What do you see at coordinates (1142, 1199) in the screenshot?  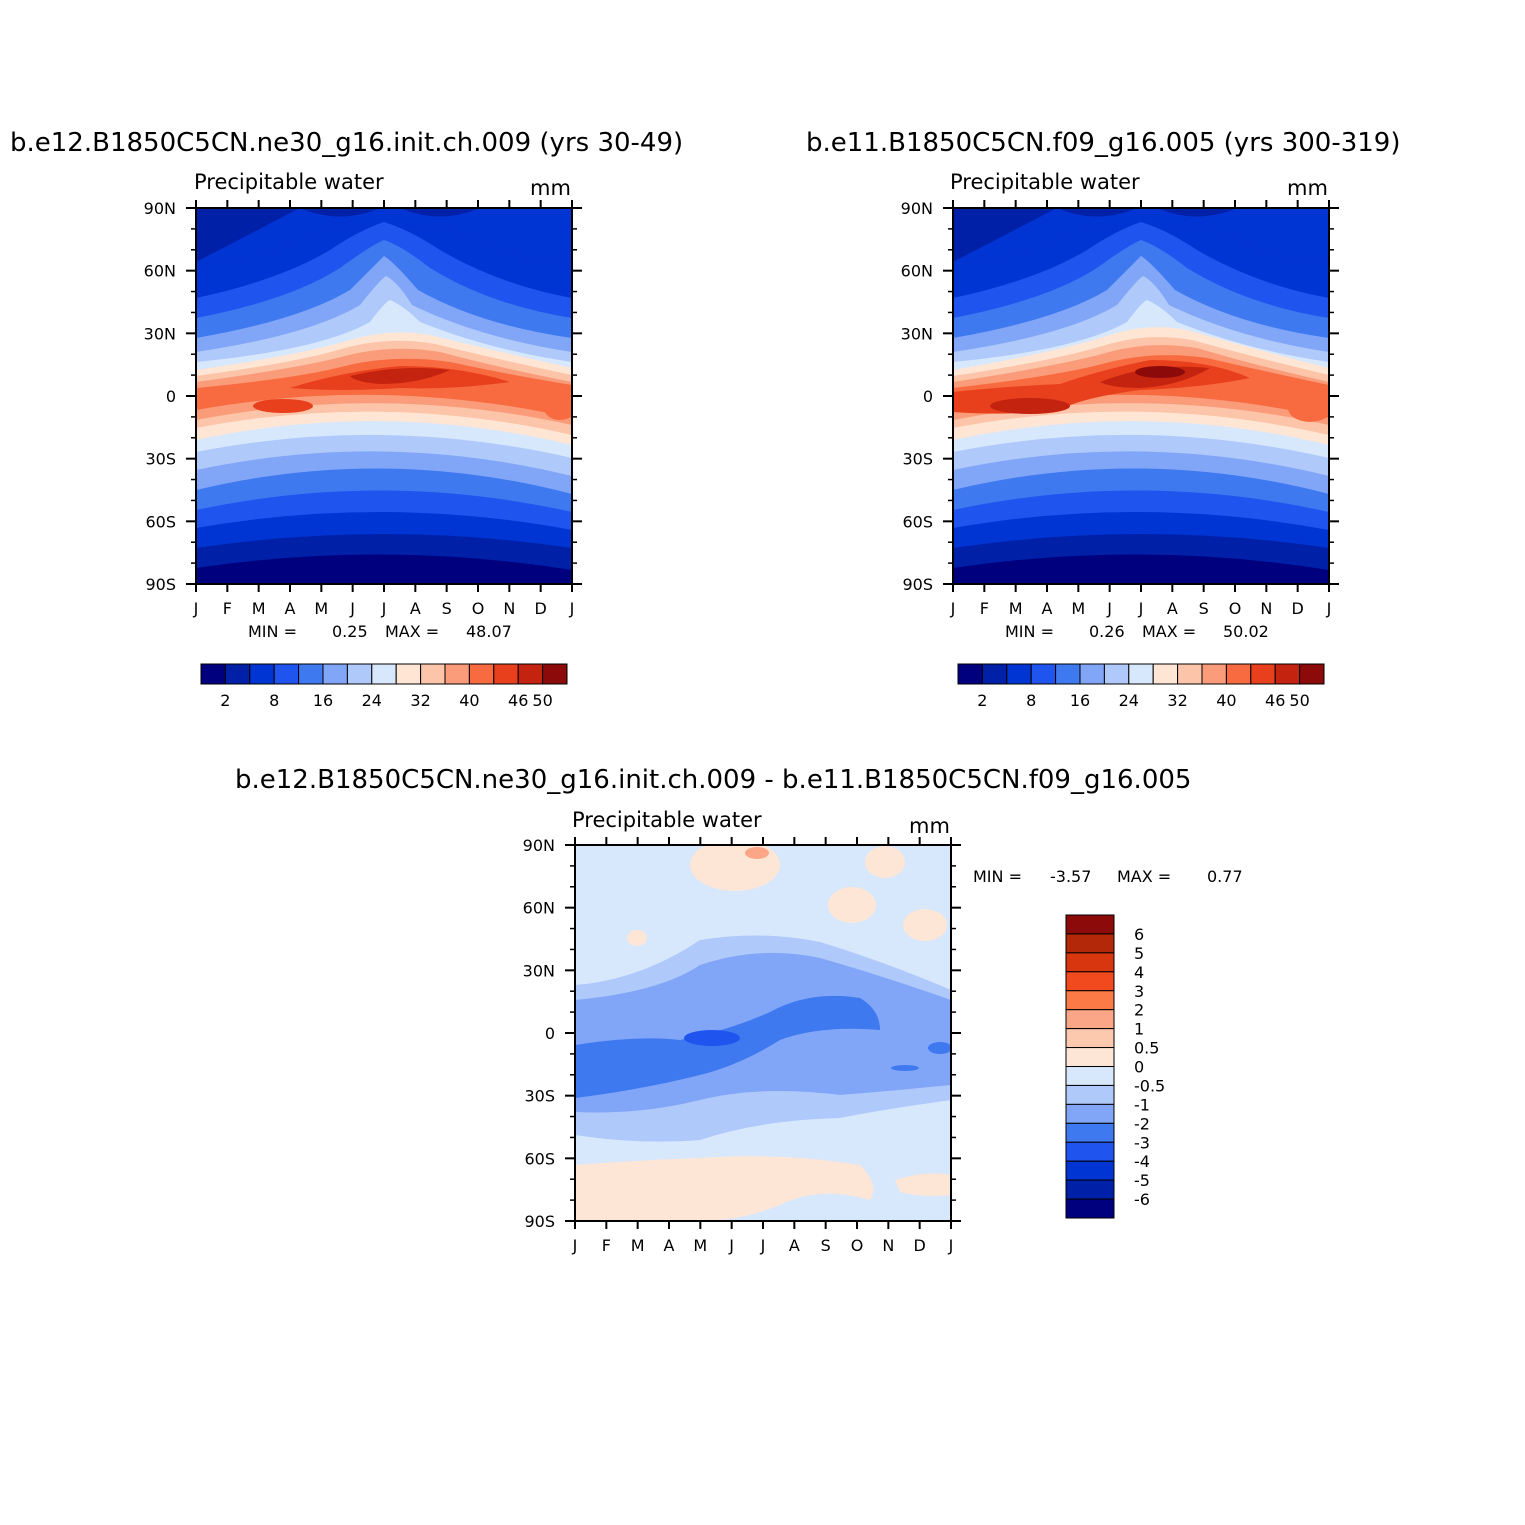 I see `panel-c-colorbar-label: -6` at bounding box center [1142, 1199].